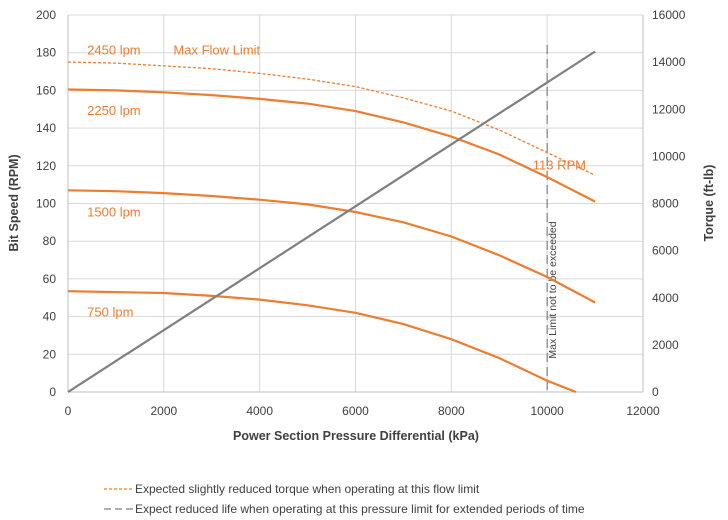 This screenshot has width=728, height=520. Describe the element at coordinates (655, 392) in the screenshot. I see `y2-tick-label: 0` at that location.